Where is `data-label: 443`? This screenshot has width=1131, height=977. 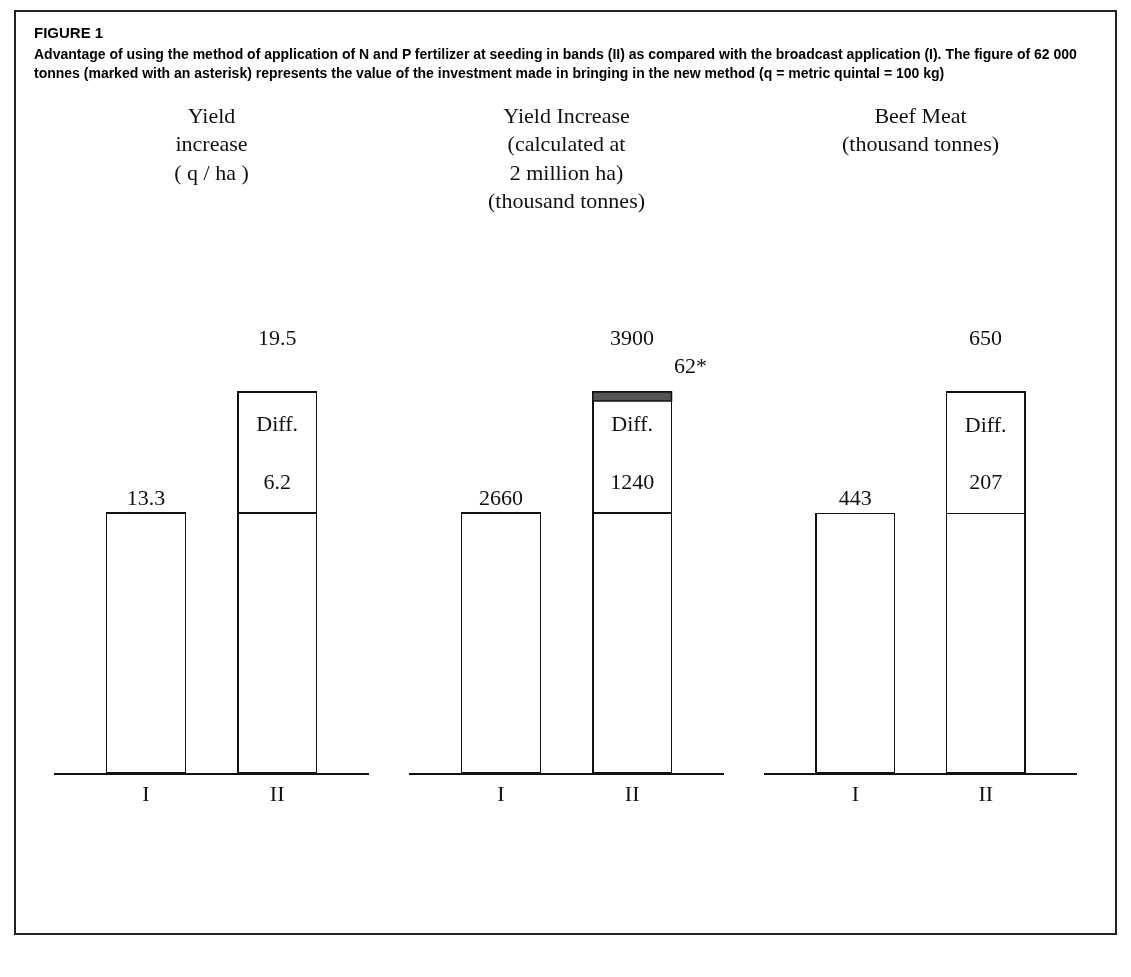
data-label: 443 is located at coordinates (855, 498).